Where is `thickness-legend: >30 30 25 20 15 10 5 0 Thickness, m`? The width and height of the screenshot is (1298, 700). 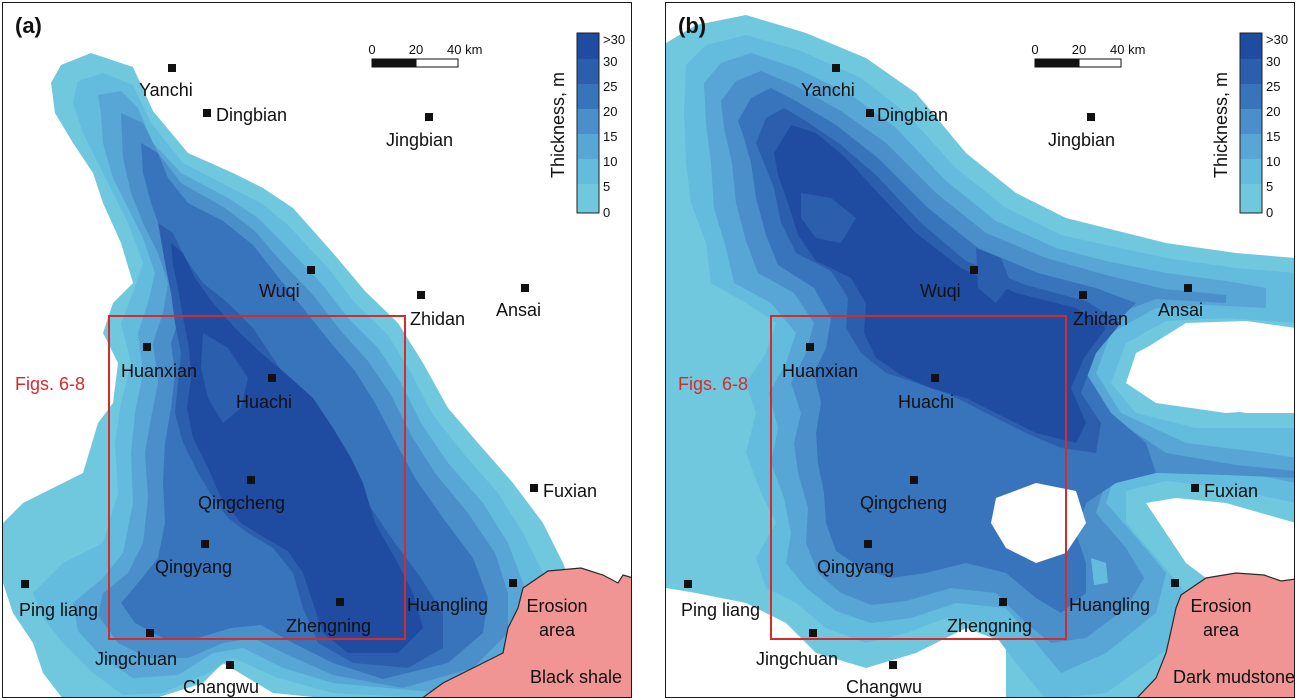 thickness-legend: >30 30 25 20 15 10 5 0 Thickness, m is located at coordinates (586, 126).